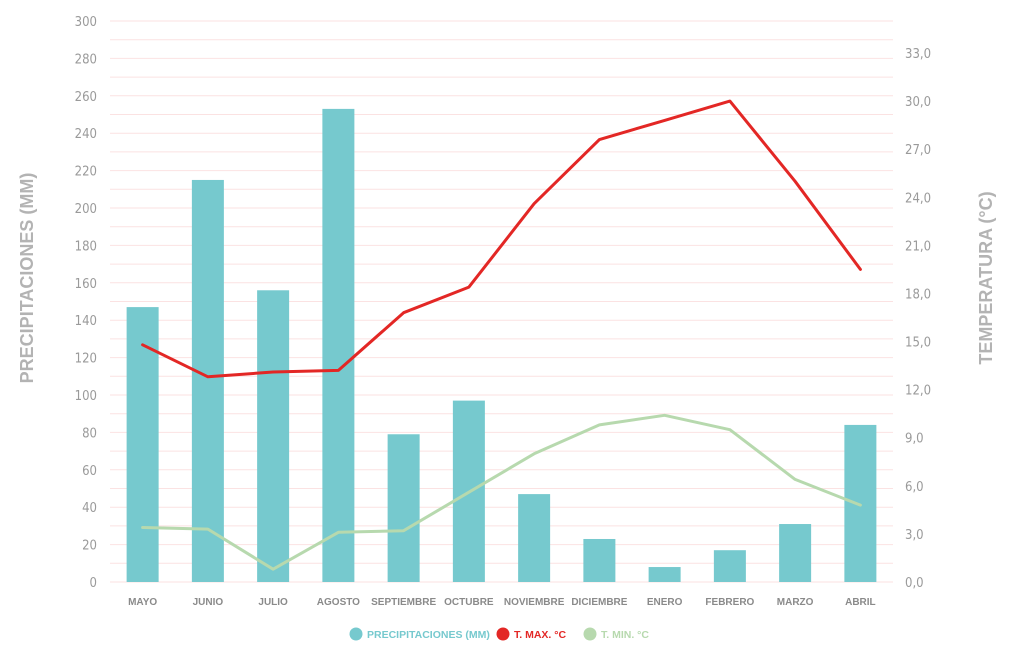 Image resolution: width=1011 pixels, height=656 pixels. What do you see at coordinates (86, 134) in the screenshot?
I see `left-tick-label: 240` at bounding box center [86, 134].